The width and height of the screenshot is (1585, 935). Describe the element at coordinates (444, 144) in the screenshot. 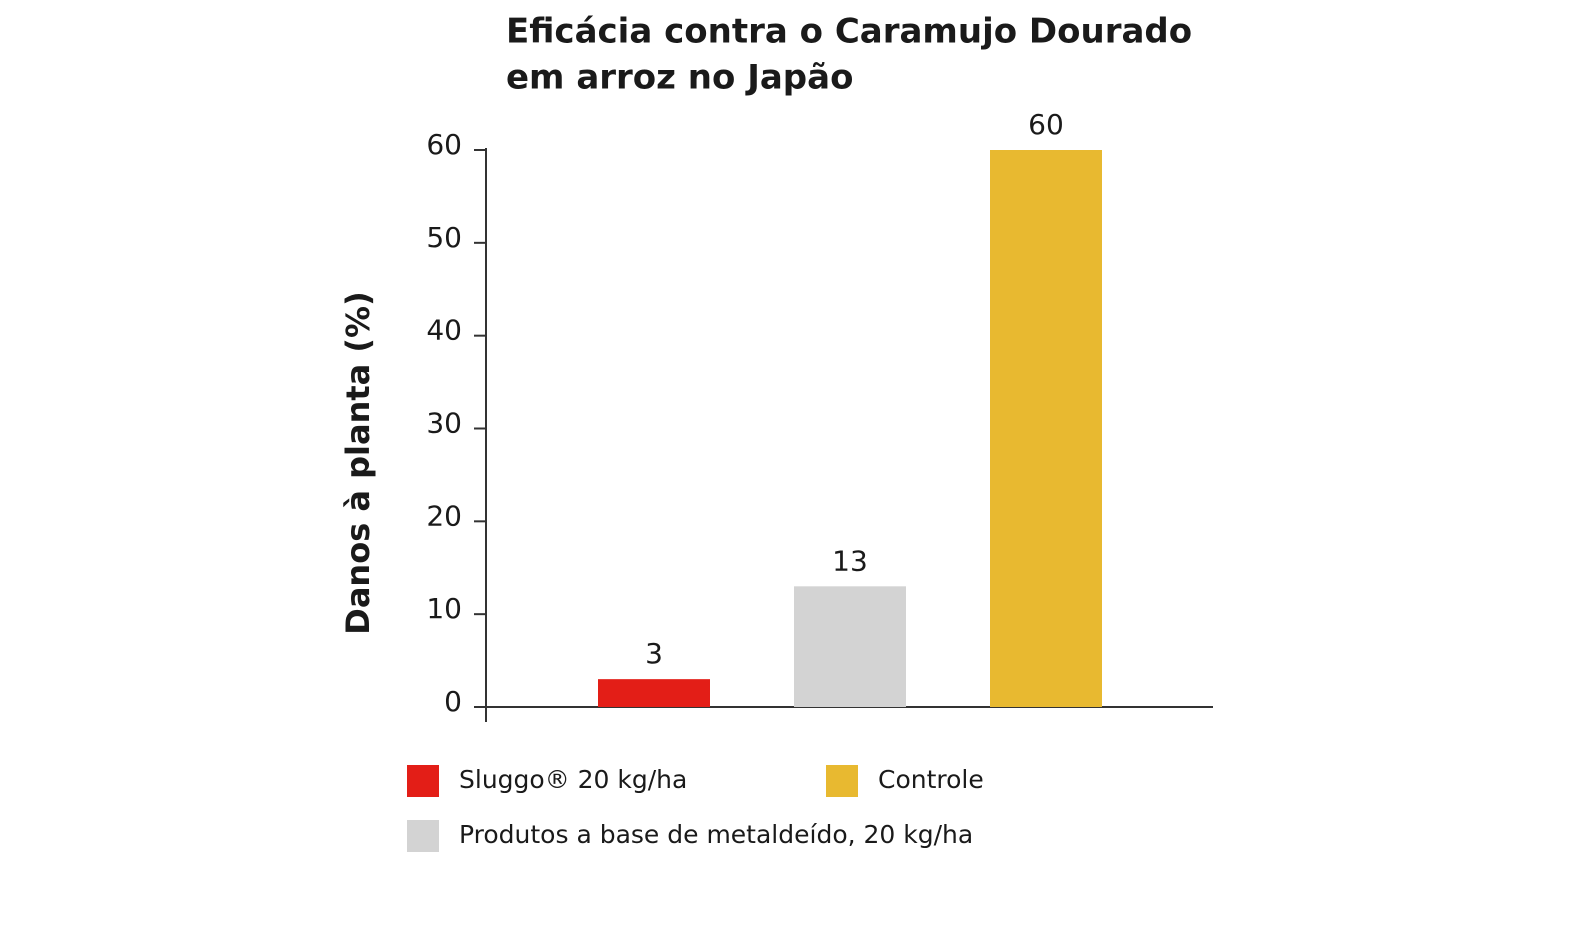

I see `y-tick-label: 60` at that location.